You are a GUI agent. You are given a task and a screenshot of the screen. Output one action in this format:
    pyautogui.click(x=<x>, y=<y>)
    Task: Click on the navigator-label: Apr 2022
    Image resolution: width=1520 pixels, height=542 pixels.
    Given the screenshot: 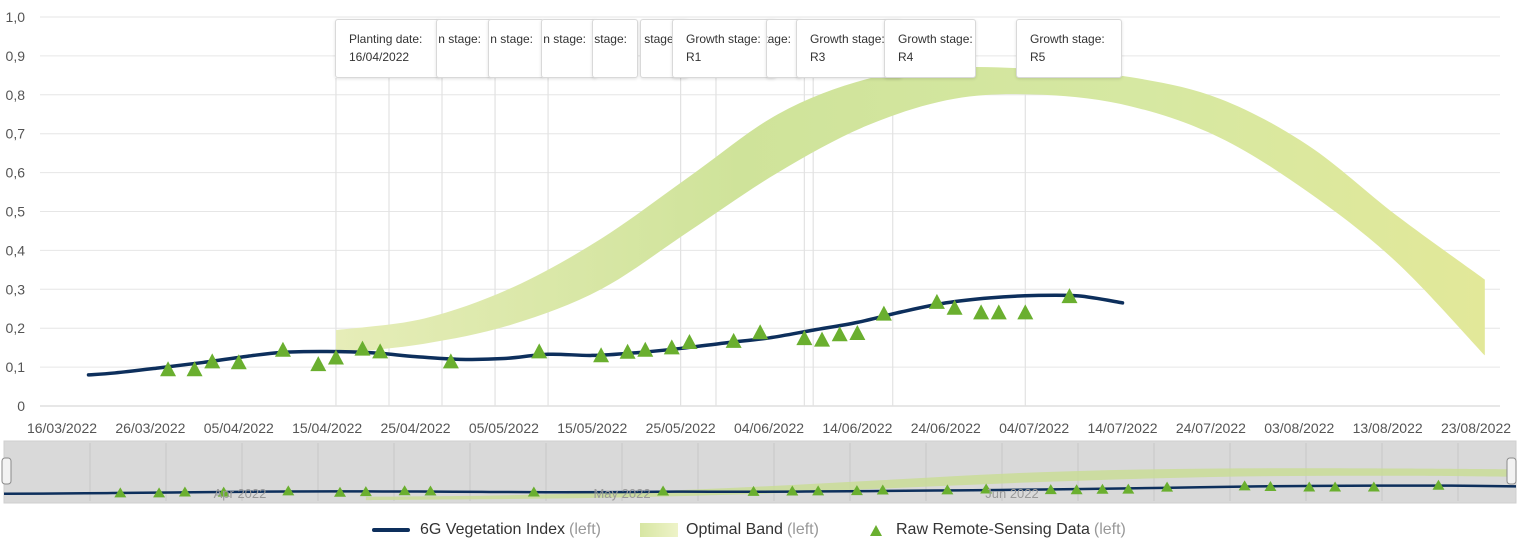 What is the action you would take?
    pyautogui.click(x=240, y=493)
    